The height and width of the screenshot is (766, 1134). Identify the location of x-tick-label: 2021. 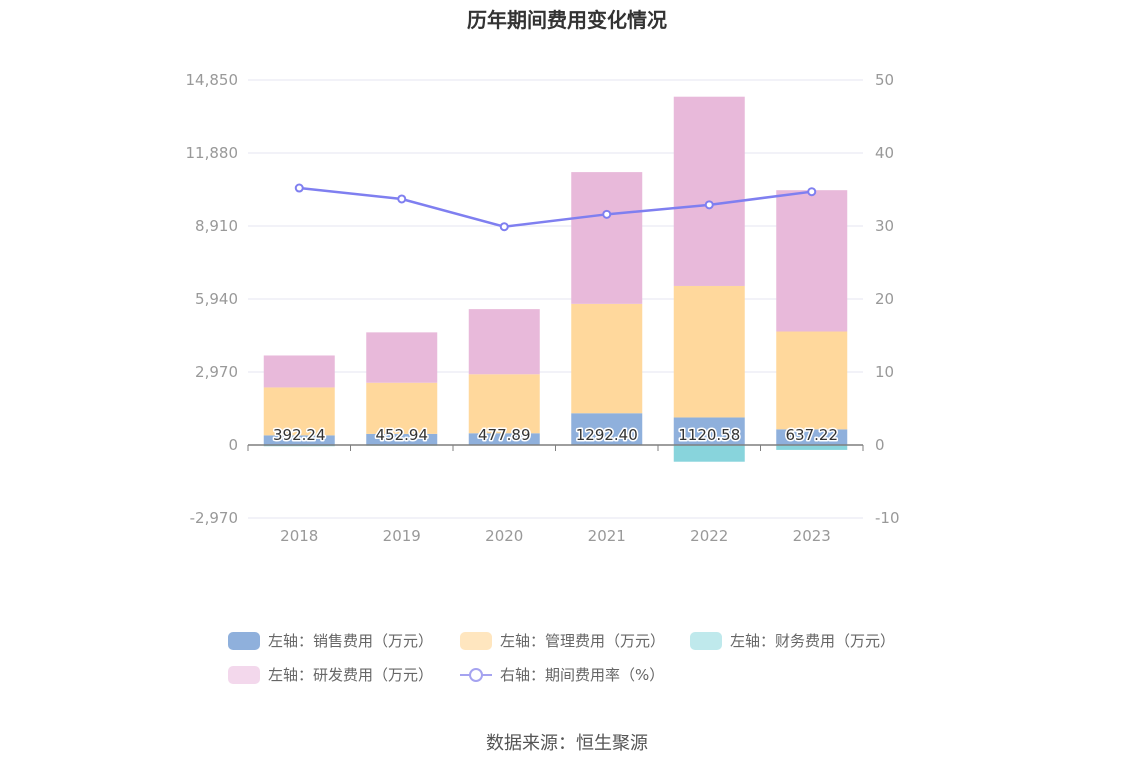
(607, 536).